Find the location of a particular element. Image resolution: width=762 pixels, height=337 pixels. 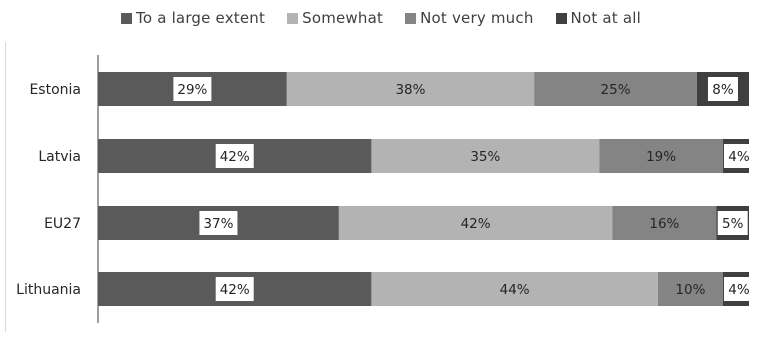

legend-label-large-extent: To a large extent is located at coordinates (201, 18).